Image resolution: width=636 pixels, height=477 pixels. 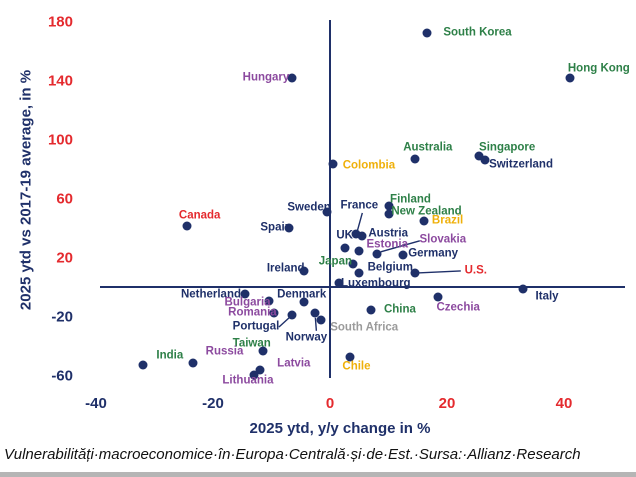 I want to click on y-tick-label: 140, so click(x=60, y=80).